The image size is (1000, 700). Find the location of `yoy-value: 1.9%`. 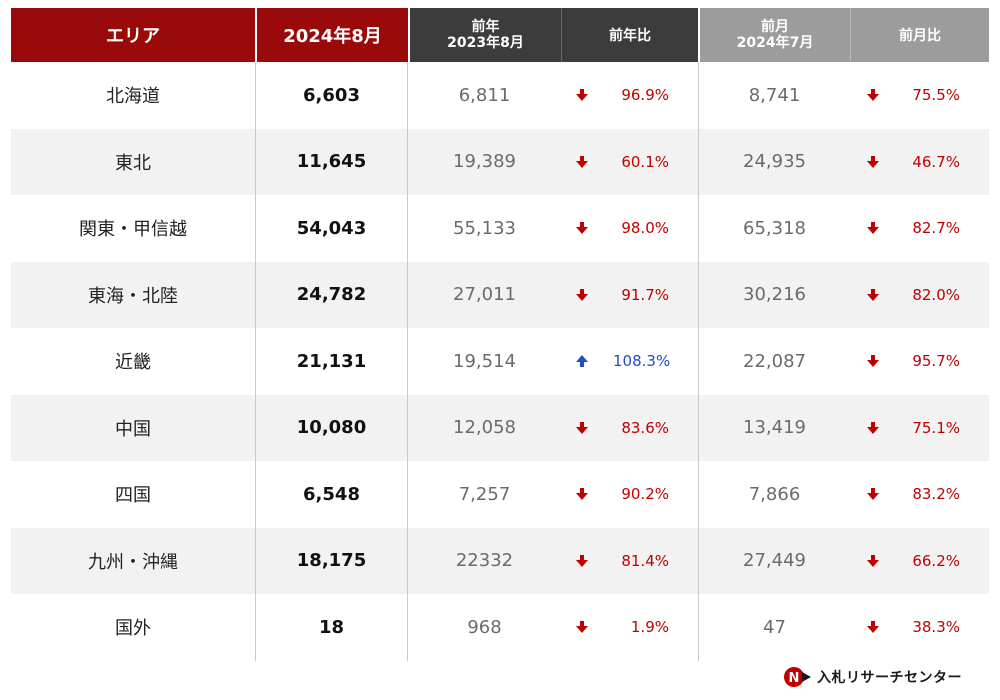

yoy-value: 1.9% is located at coordinates (649, 627).